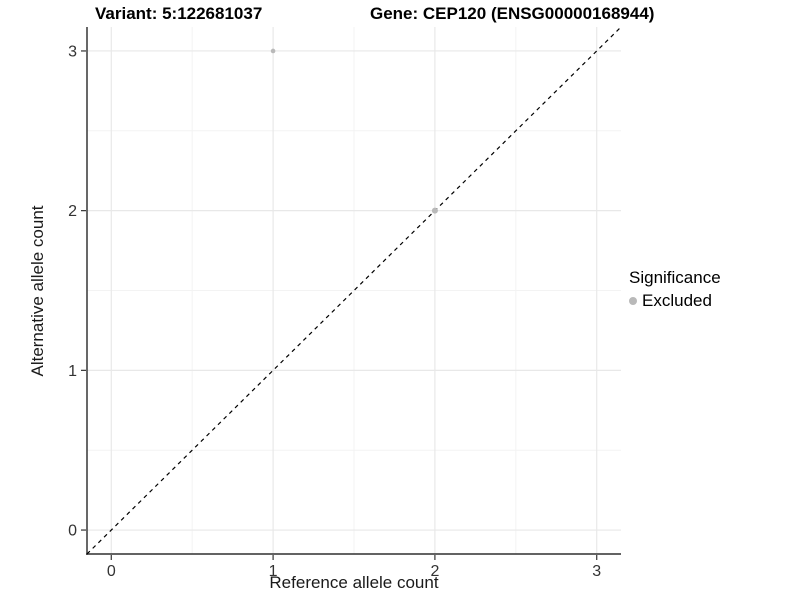 This screenshot has width=800, height=600. I want to click on x-tick-label: 1, so click(273, 571).